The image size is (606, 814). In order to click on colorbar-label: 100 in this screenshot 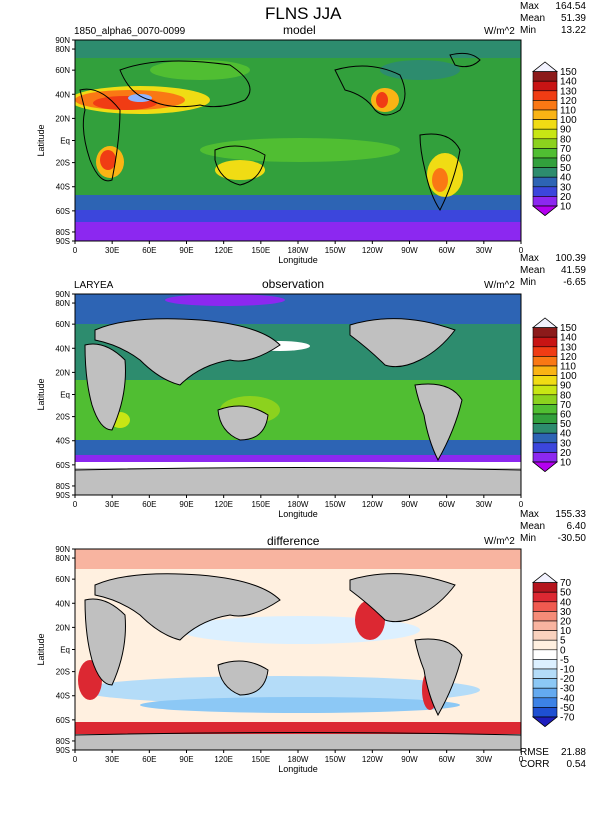, I will do `click(568, 376)`.